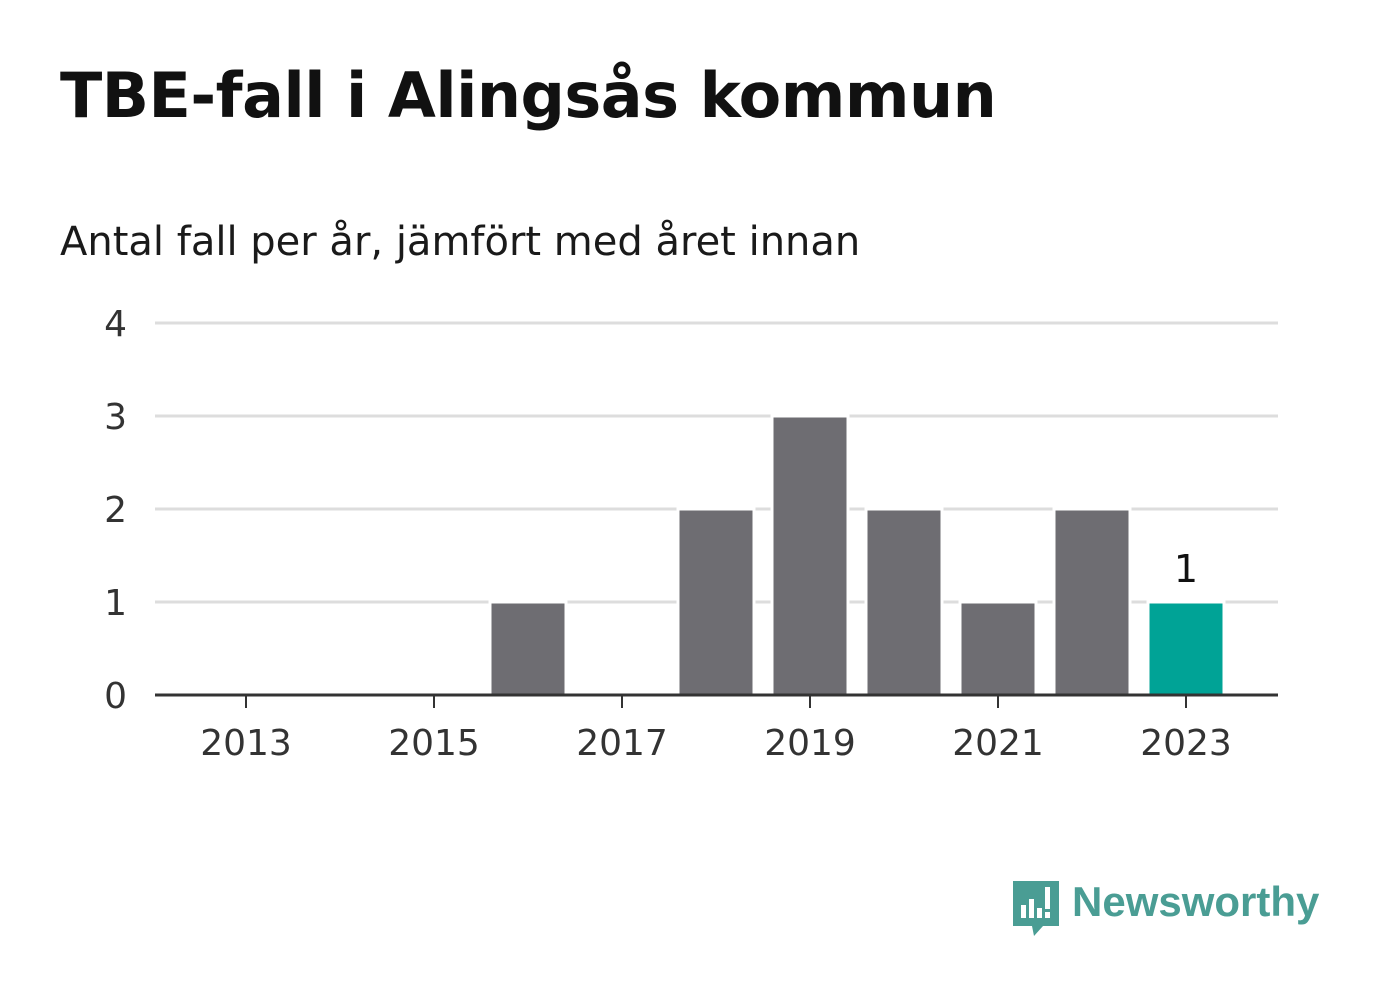  I want to click on y-tick-label: 4, so click(115, 324).